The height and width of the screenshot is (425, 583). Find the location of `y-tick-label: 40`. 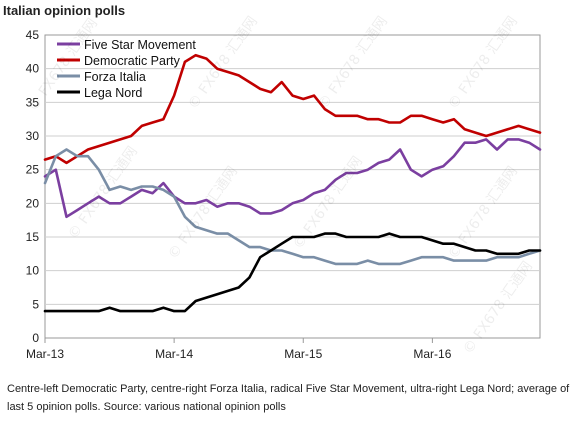

y-tick-label: 40 is located at coordinates (33, 69).